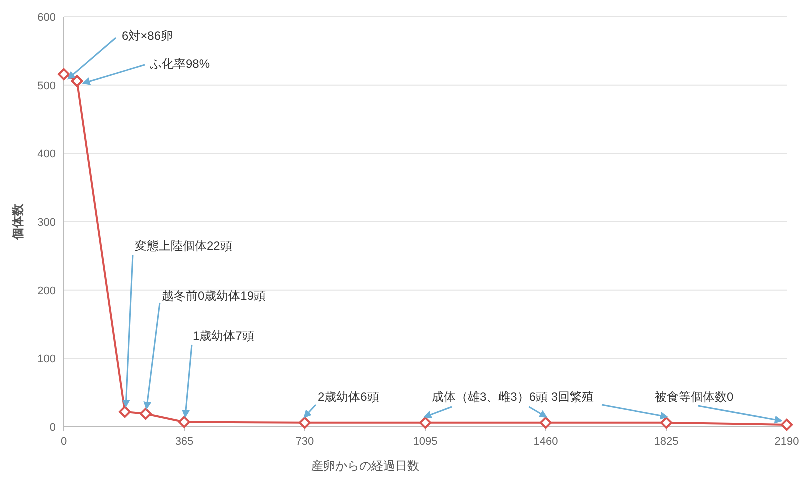 The height and width of the screenshot is (479, 800). What do you see at coordinates (47, 18) in the screenshot?
I see `y-tick-label: 600` at bounding box center [47, 18].